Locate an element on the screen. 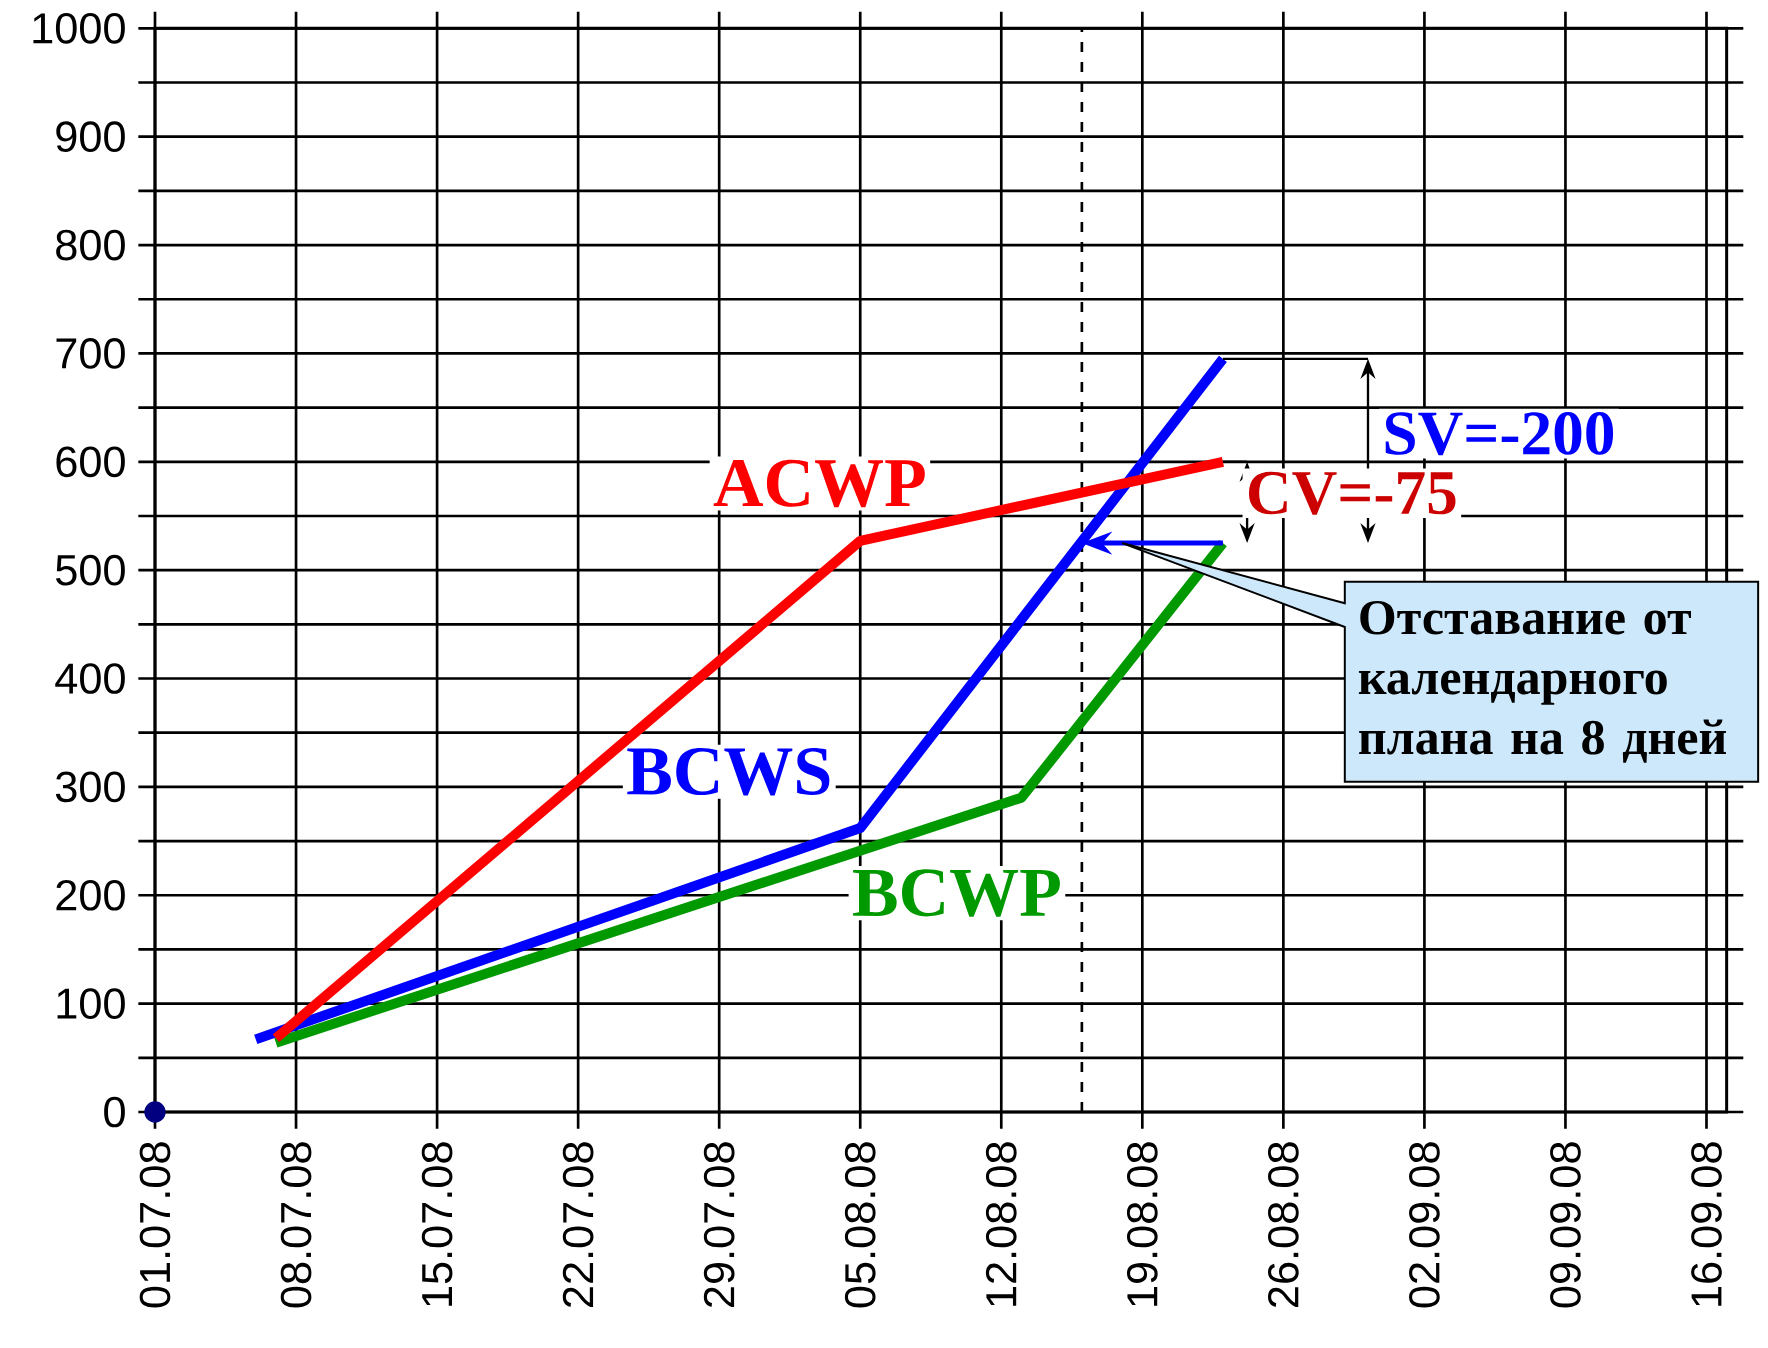 The width and height of the screenshot is (1768, 1348). x-tick-label: 01.07.08 is located at coordinates (155, 1225).